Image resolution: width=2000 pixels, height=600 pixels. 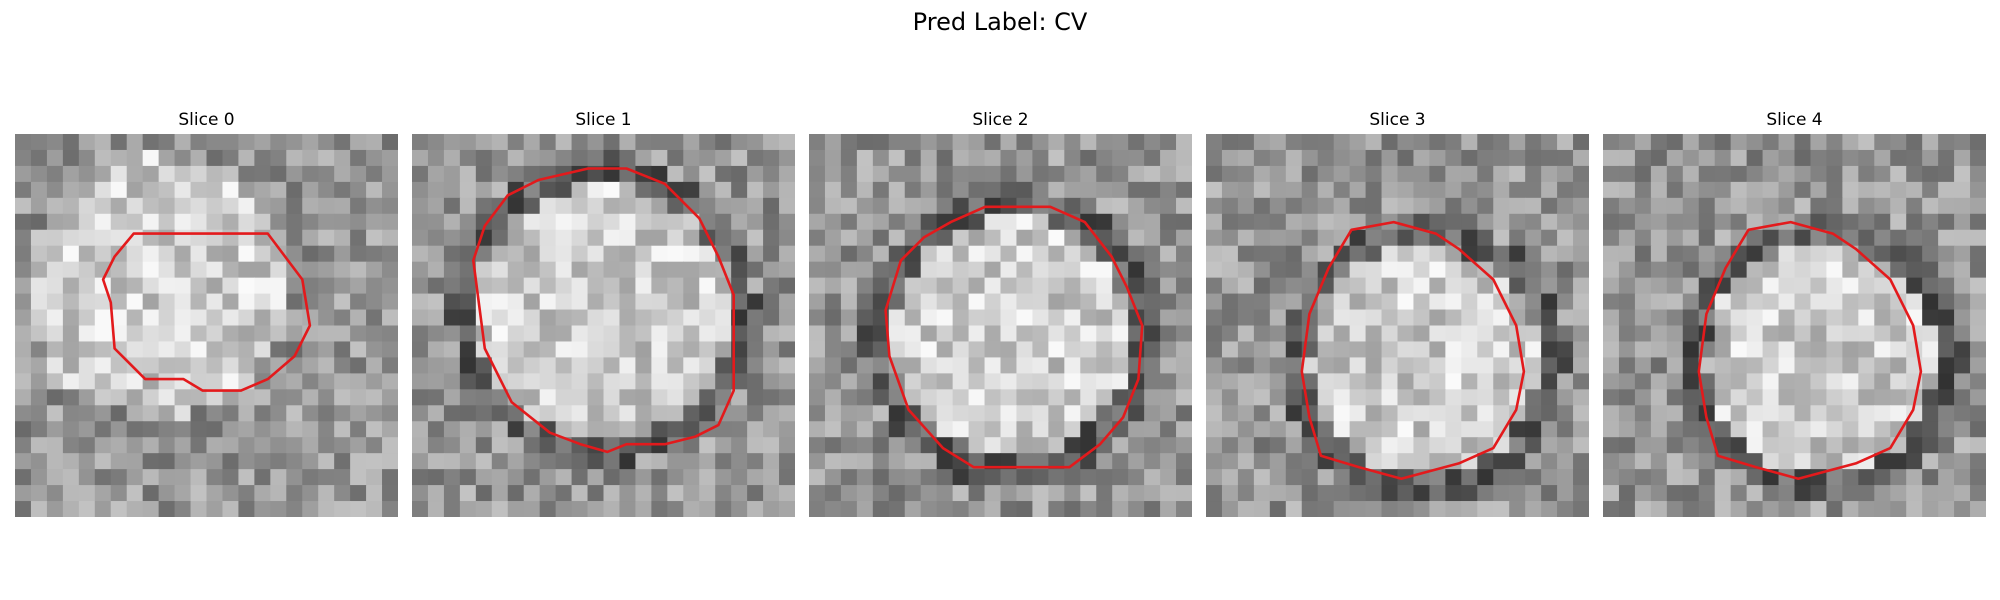 I want to click on slice-panel-4: Slice 4, so click(x=1794, y=313).